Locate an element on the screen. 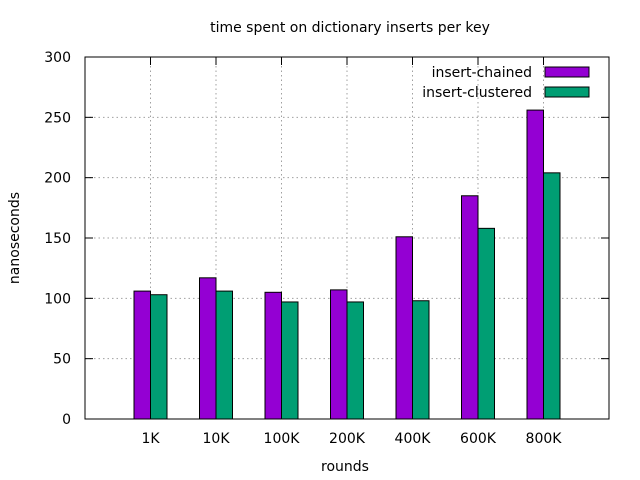 Image resolution: width=640 pixels, height=480 pixels. legend-label: insert-chained is located at coordinates (482, 73).